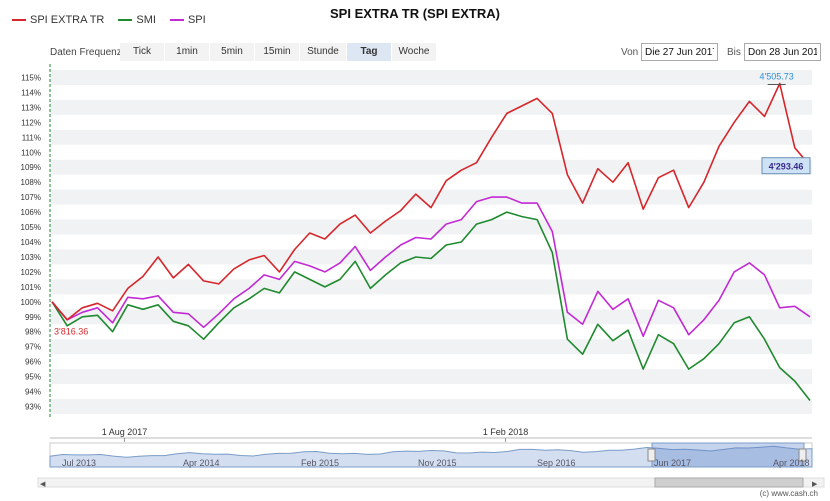 Image resolution: width=830 pixels, height=501 pixels. I want to click on legend-item: SPI EXTRA TR, so click(58, 20).